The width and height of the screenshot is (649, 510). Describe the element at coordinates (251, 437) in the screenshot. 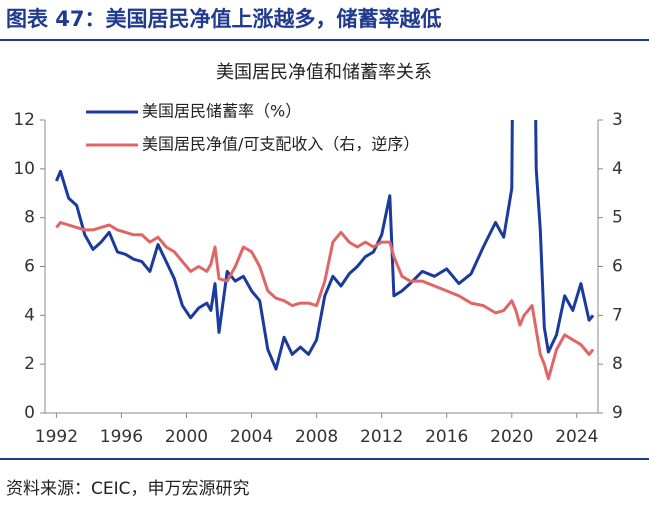

I see `x-tick-label: 2004` at that location.